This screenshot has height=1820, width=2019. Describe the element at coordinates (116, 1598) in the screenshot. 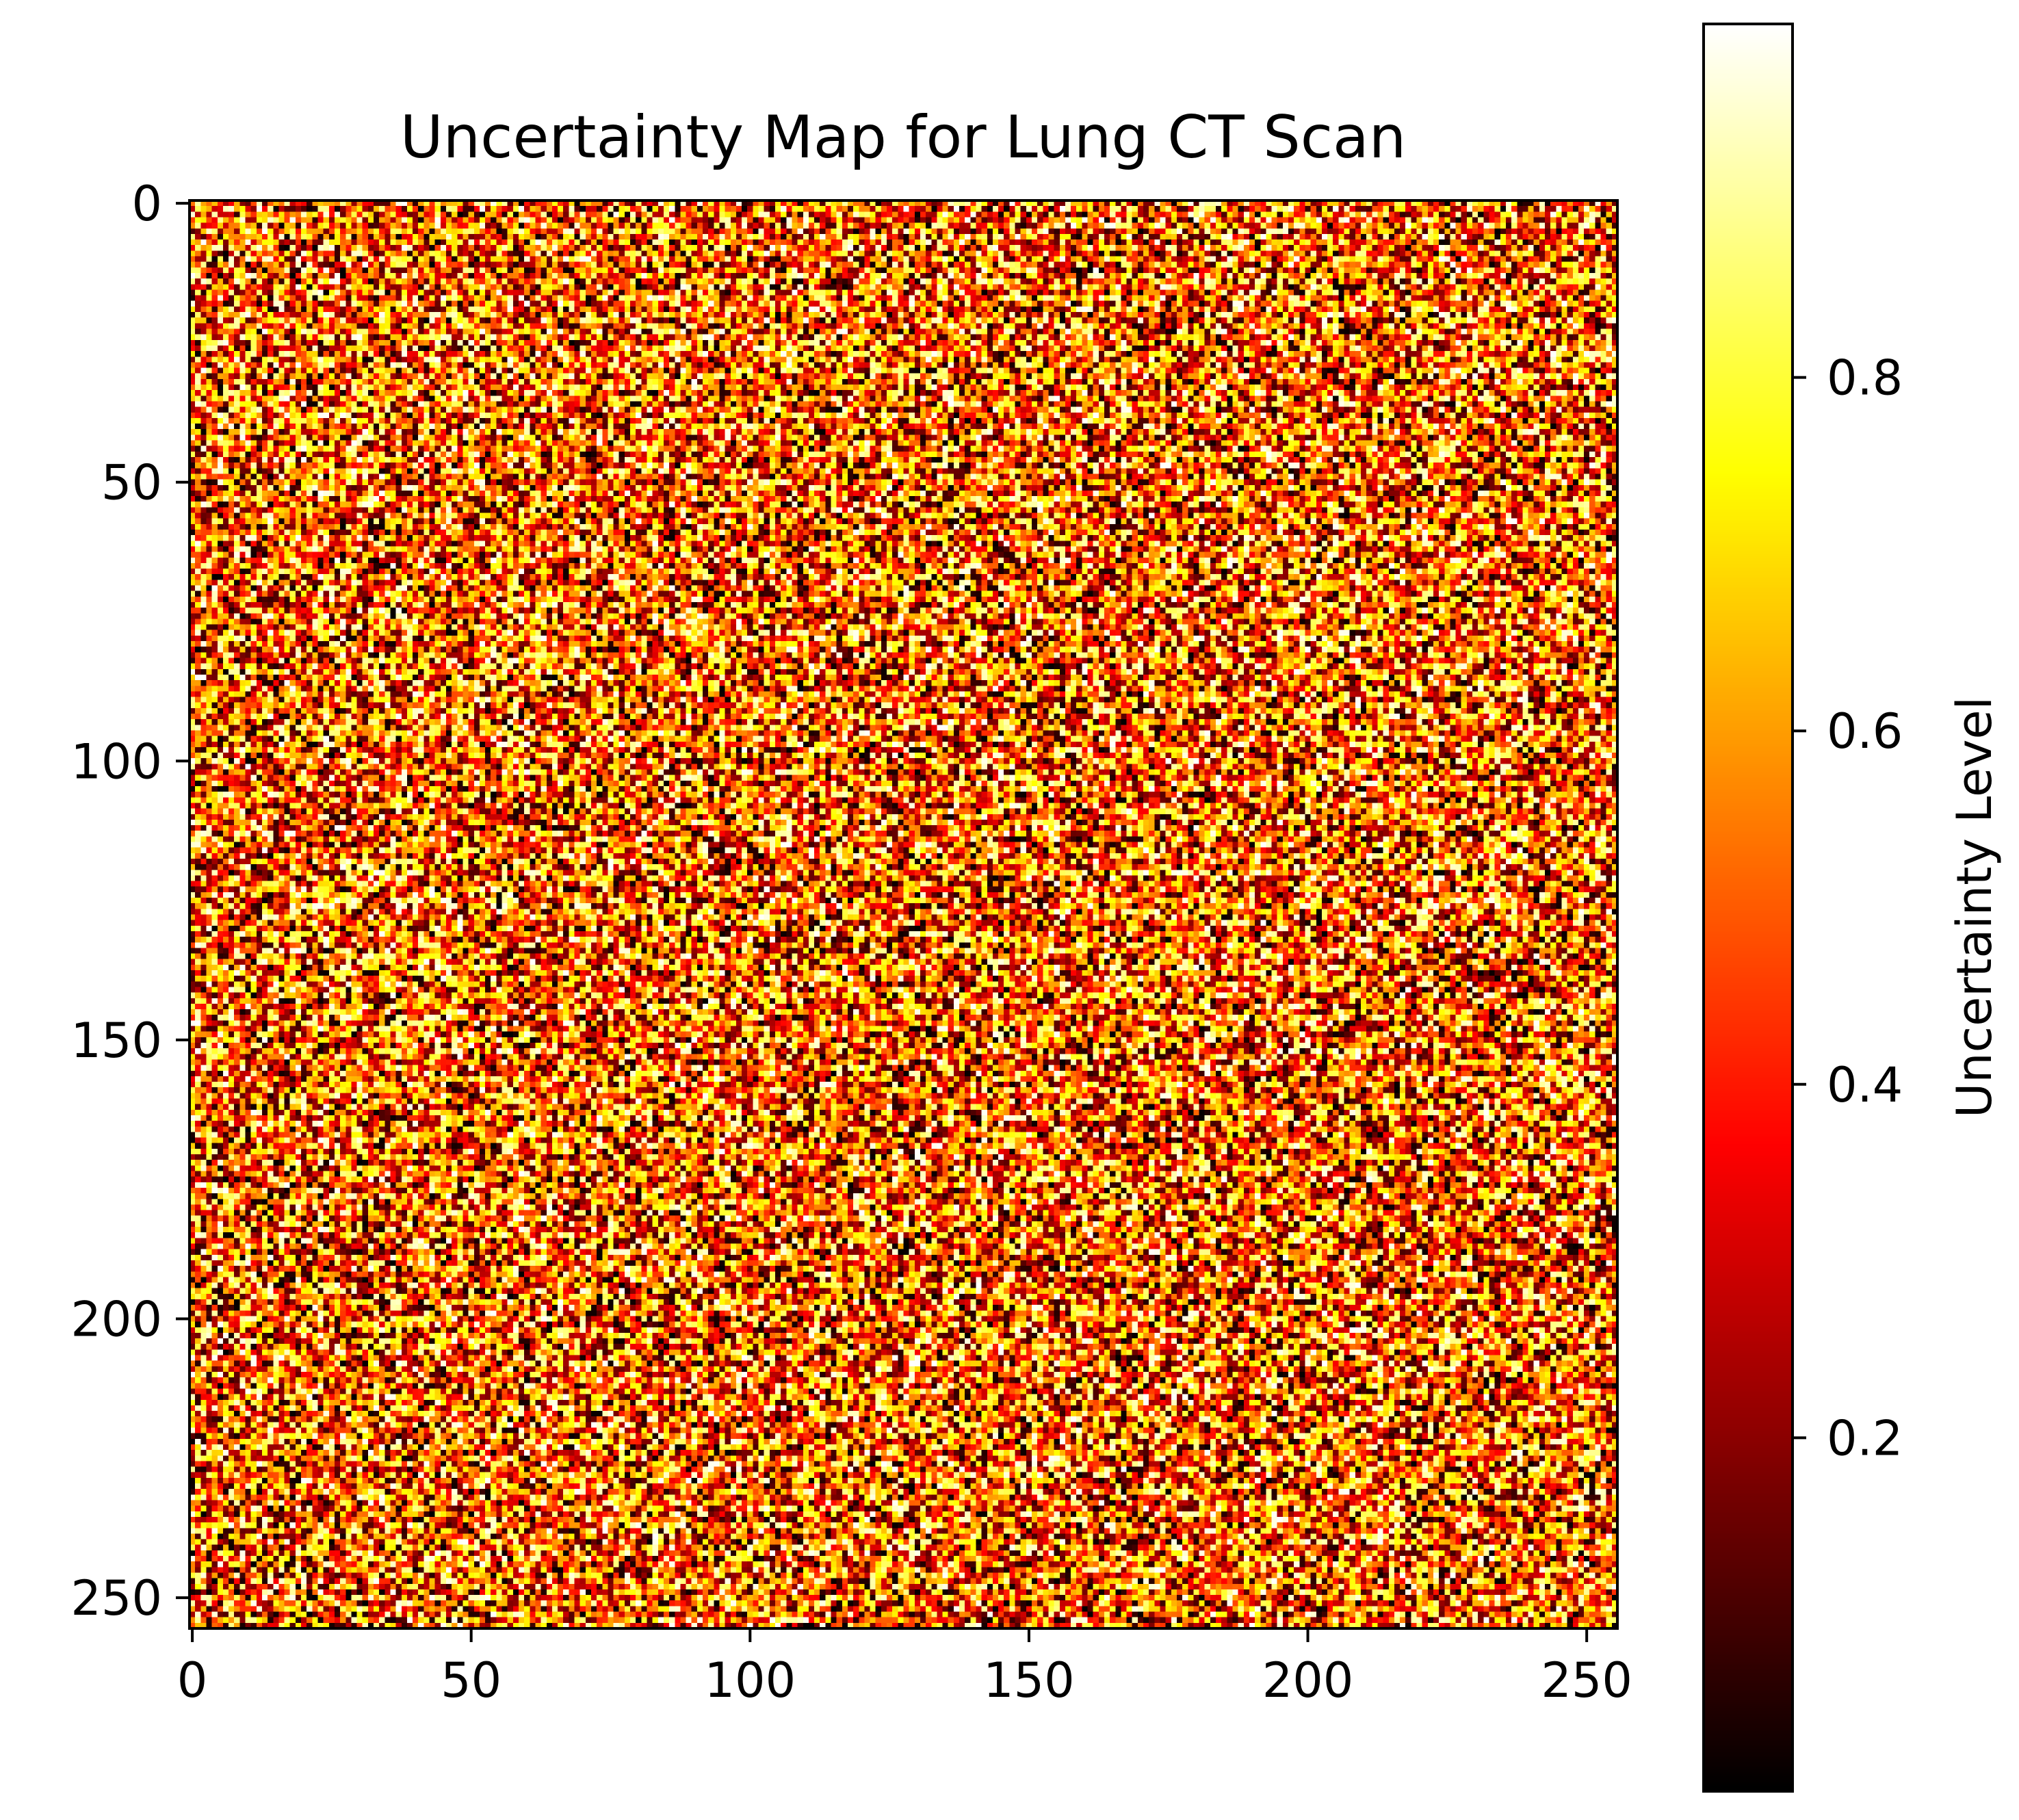

I see `y-tick-label: 250` at that location.